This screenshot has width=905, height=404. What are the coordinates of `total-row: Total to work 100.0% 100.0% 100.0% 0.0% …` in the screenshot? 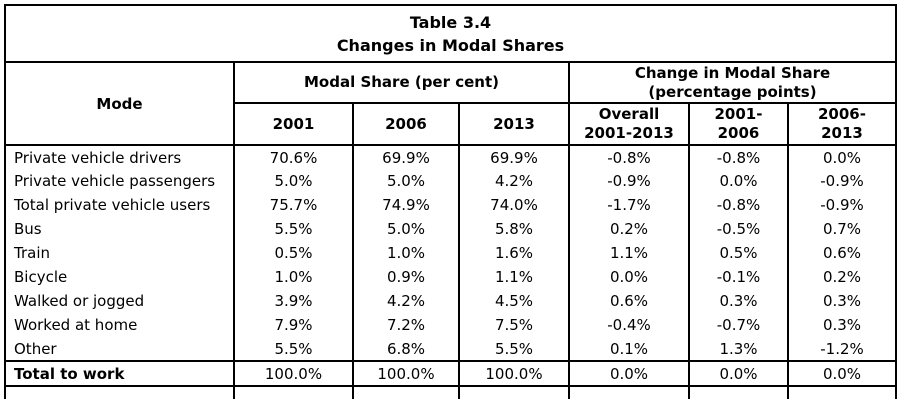 It's located at (450, 373).